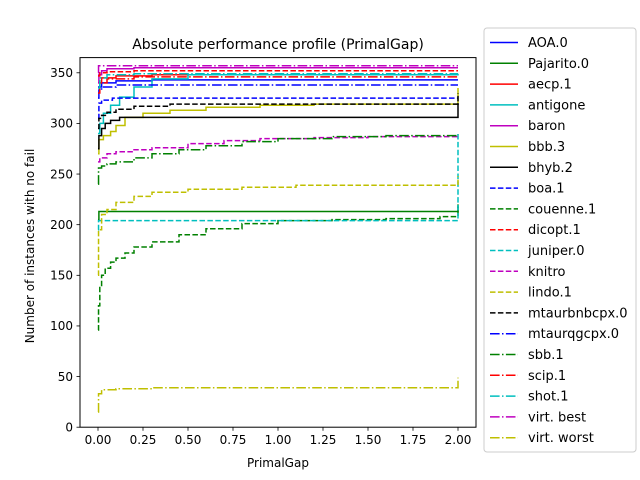 The height and width of the screenshot is (480, 640). Describe the element at coordinates (556, 251) in the screenshot. I see `legend-label: juniper.0` at that location.